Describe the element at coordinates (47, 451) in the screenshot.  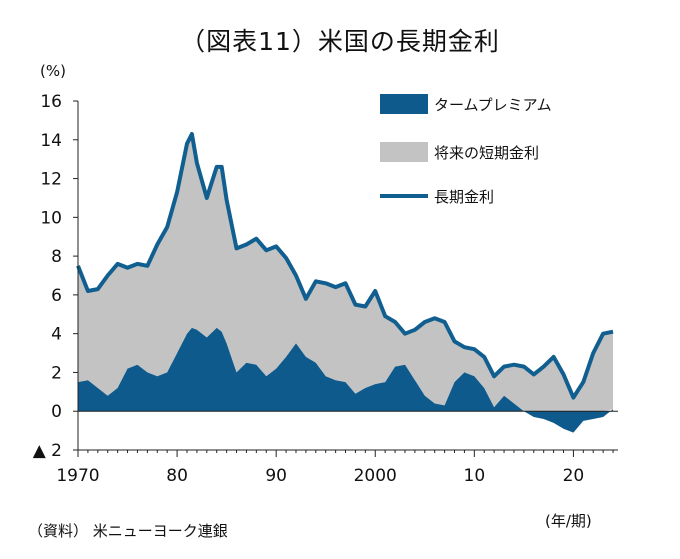
I see `y-tick-label: ▲ 2` at that location.